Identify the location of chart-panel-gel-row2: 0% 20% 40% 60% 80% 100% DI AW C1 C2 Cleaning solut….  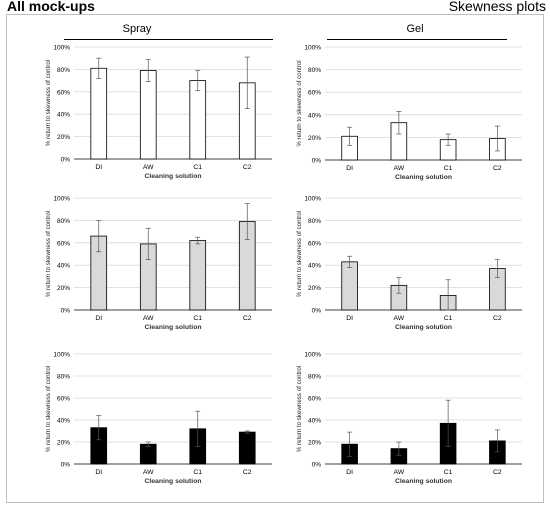
(409, 263).